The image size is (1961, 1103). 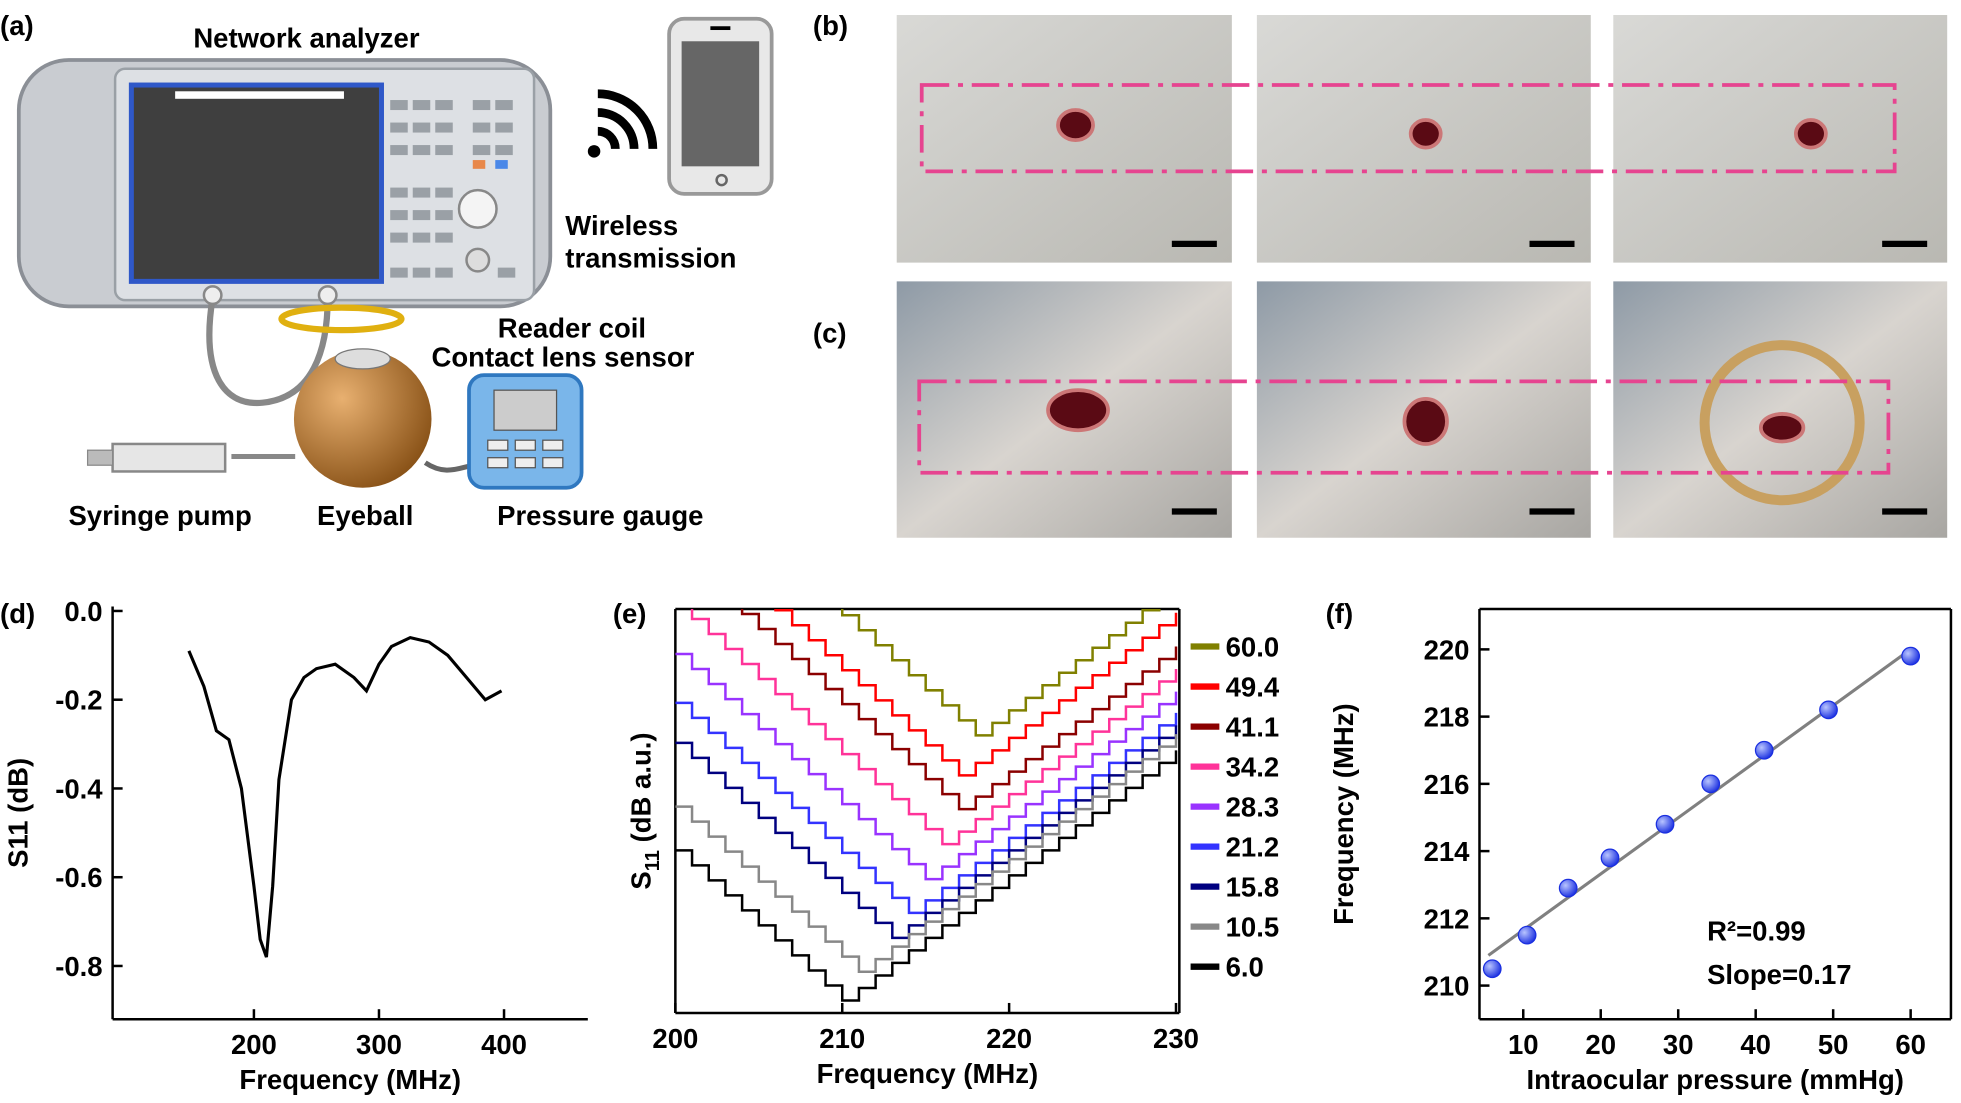 I want to click on y-tick-label: 0.0, so click(x=83, y=611).